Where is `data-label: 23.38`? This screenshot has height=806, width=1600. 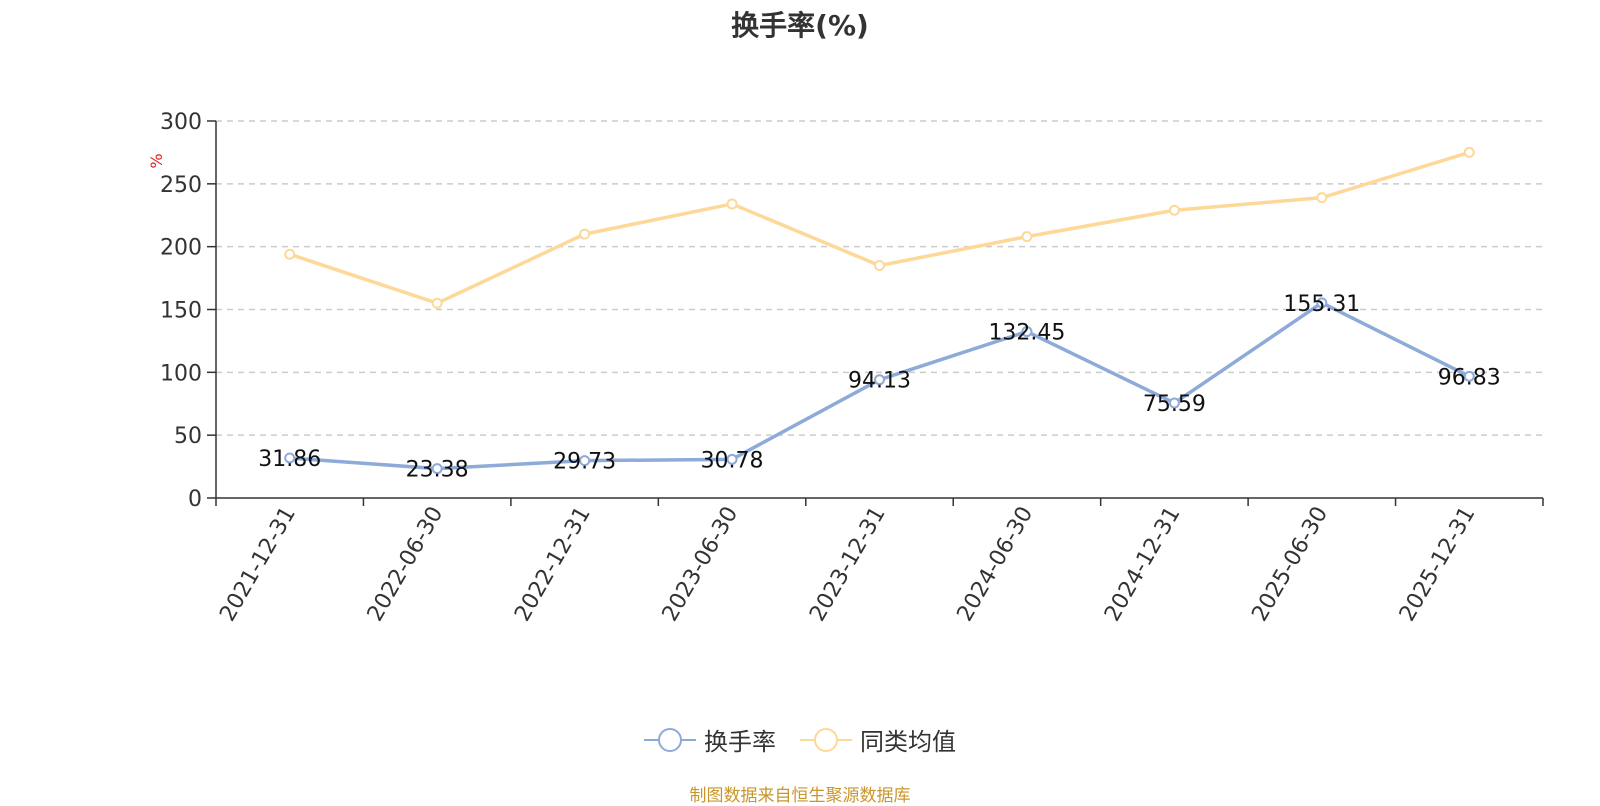 data-label: 23.38 is located at coordinates (437, 470).